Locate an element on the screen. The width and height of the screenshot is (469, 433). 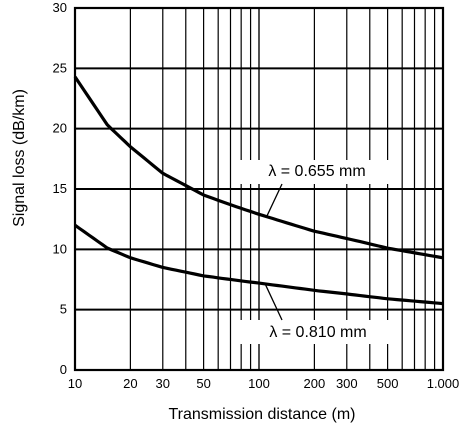
series-label: λ = 0.655 mm is located at coordinates (316, 171).